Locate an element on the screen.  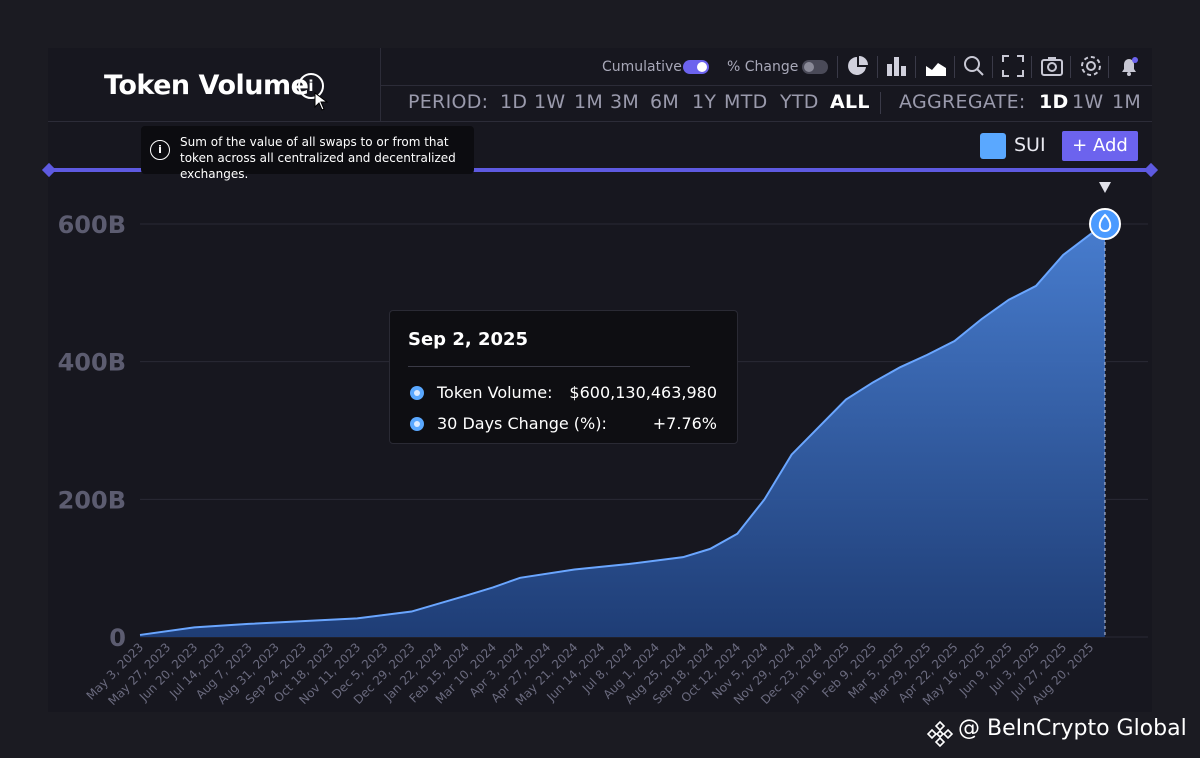
page-title: Token Volume is located at coordinates (206, 85).